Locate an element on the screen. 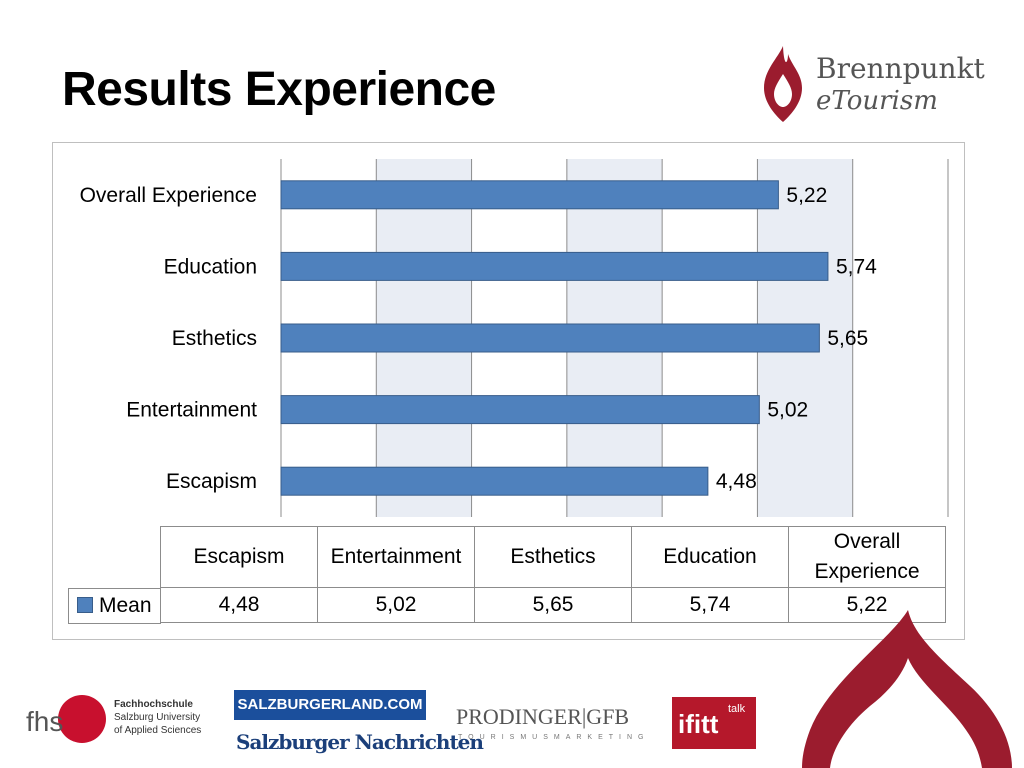 Image resolution: width=1024 pixels, height=768 pixels. brennpunkt-logo: Brennpunkt eTourism is located at coordinates (883, 84).